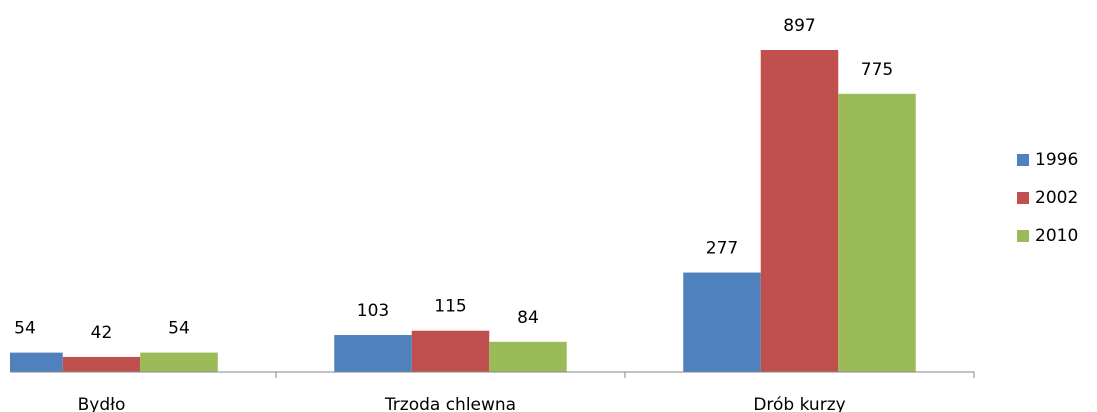 The image size is (1097, 412). Describe the element at coordinates (373, 311) in the screenshot. I see `data-label: 103` at that location.